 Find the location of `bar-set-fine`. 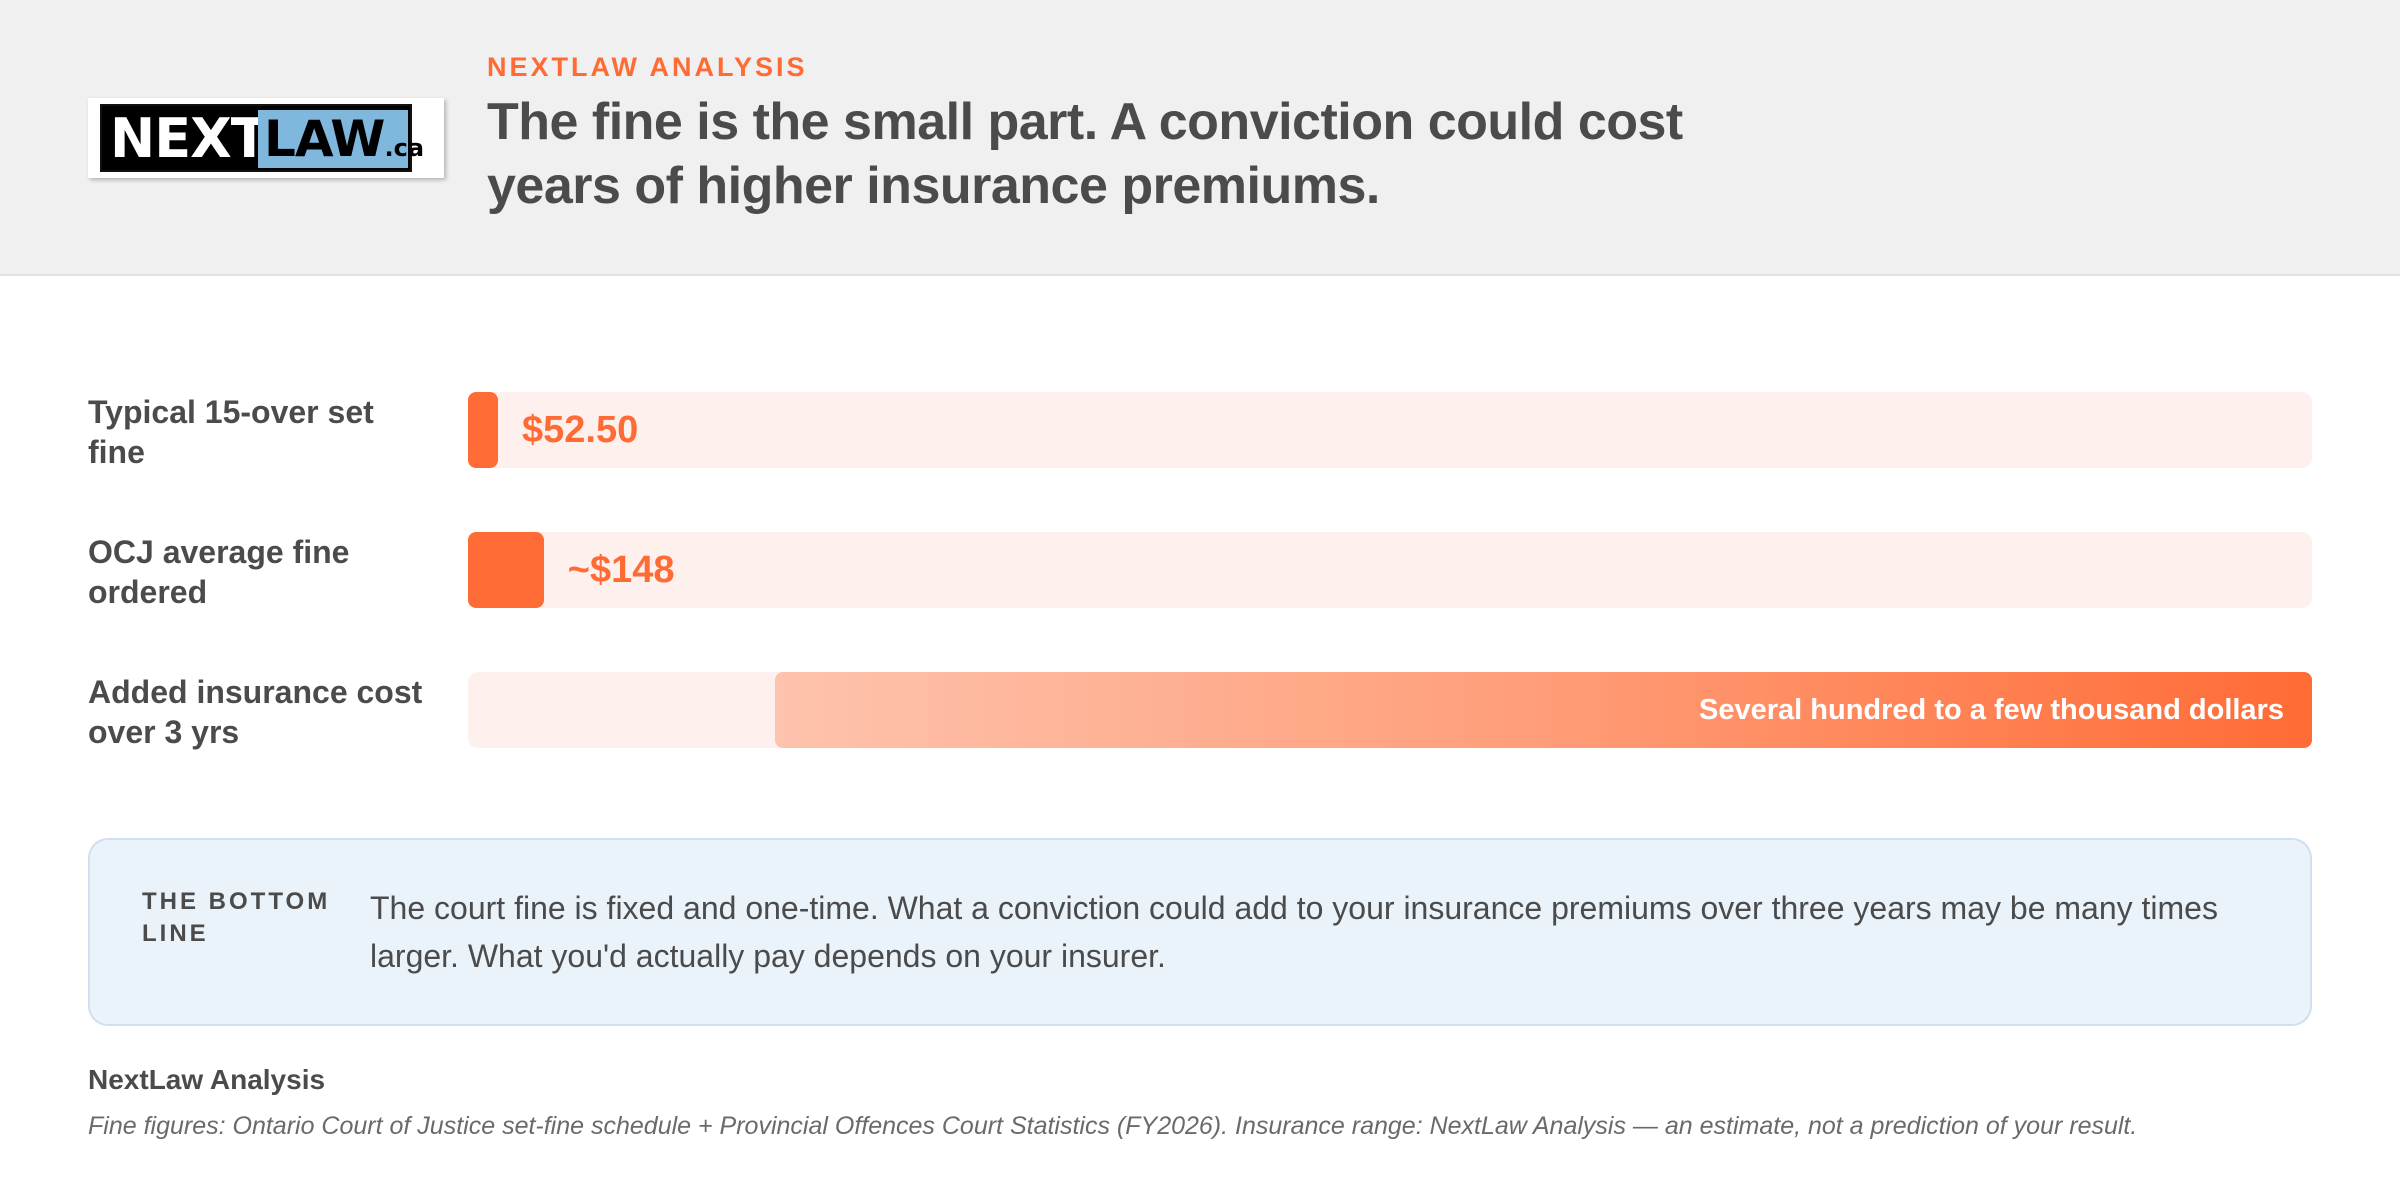

bar-set-fine is located at coordinates (483, 430).